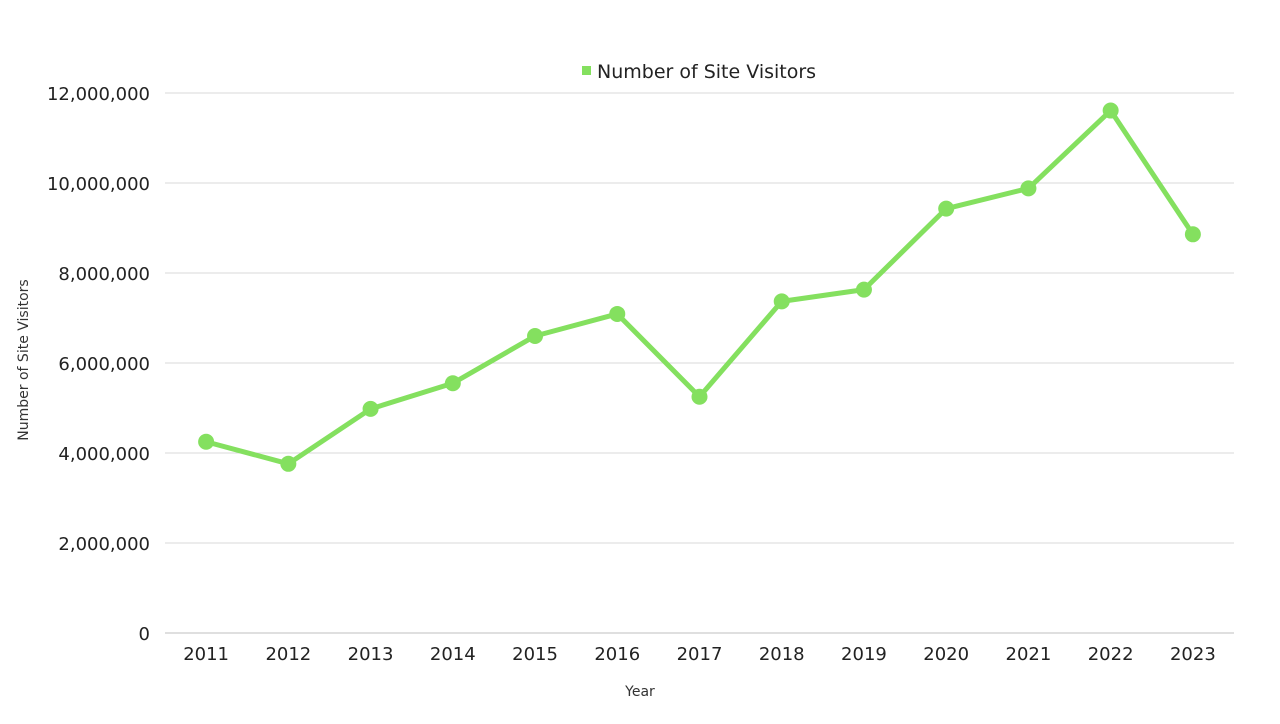 The image size is (1280, 724). I want to click on legend-swatch, so click(586, 70).